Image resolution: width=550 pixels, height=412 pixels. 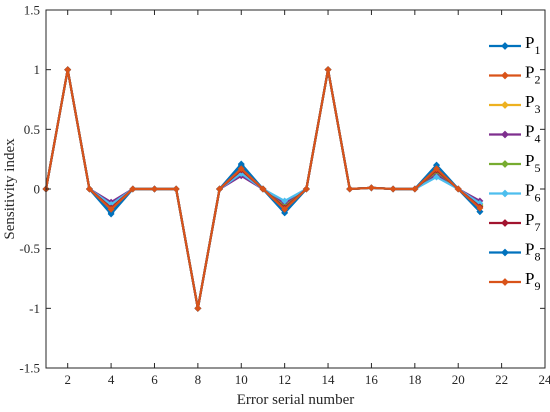 What do you see at coordinates (111, 379) in the screenshot?
I see `x-tick-label: 4` at bounding box center [111, 379].